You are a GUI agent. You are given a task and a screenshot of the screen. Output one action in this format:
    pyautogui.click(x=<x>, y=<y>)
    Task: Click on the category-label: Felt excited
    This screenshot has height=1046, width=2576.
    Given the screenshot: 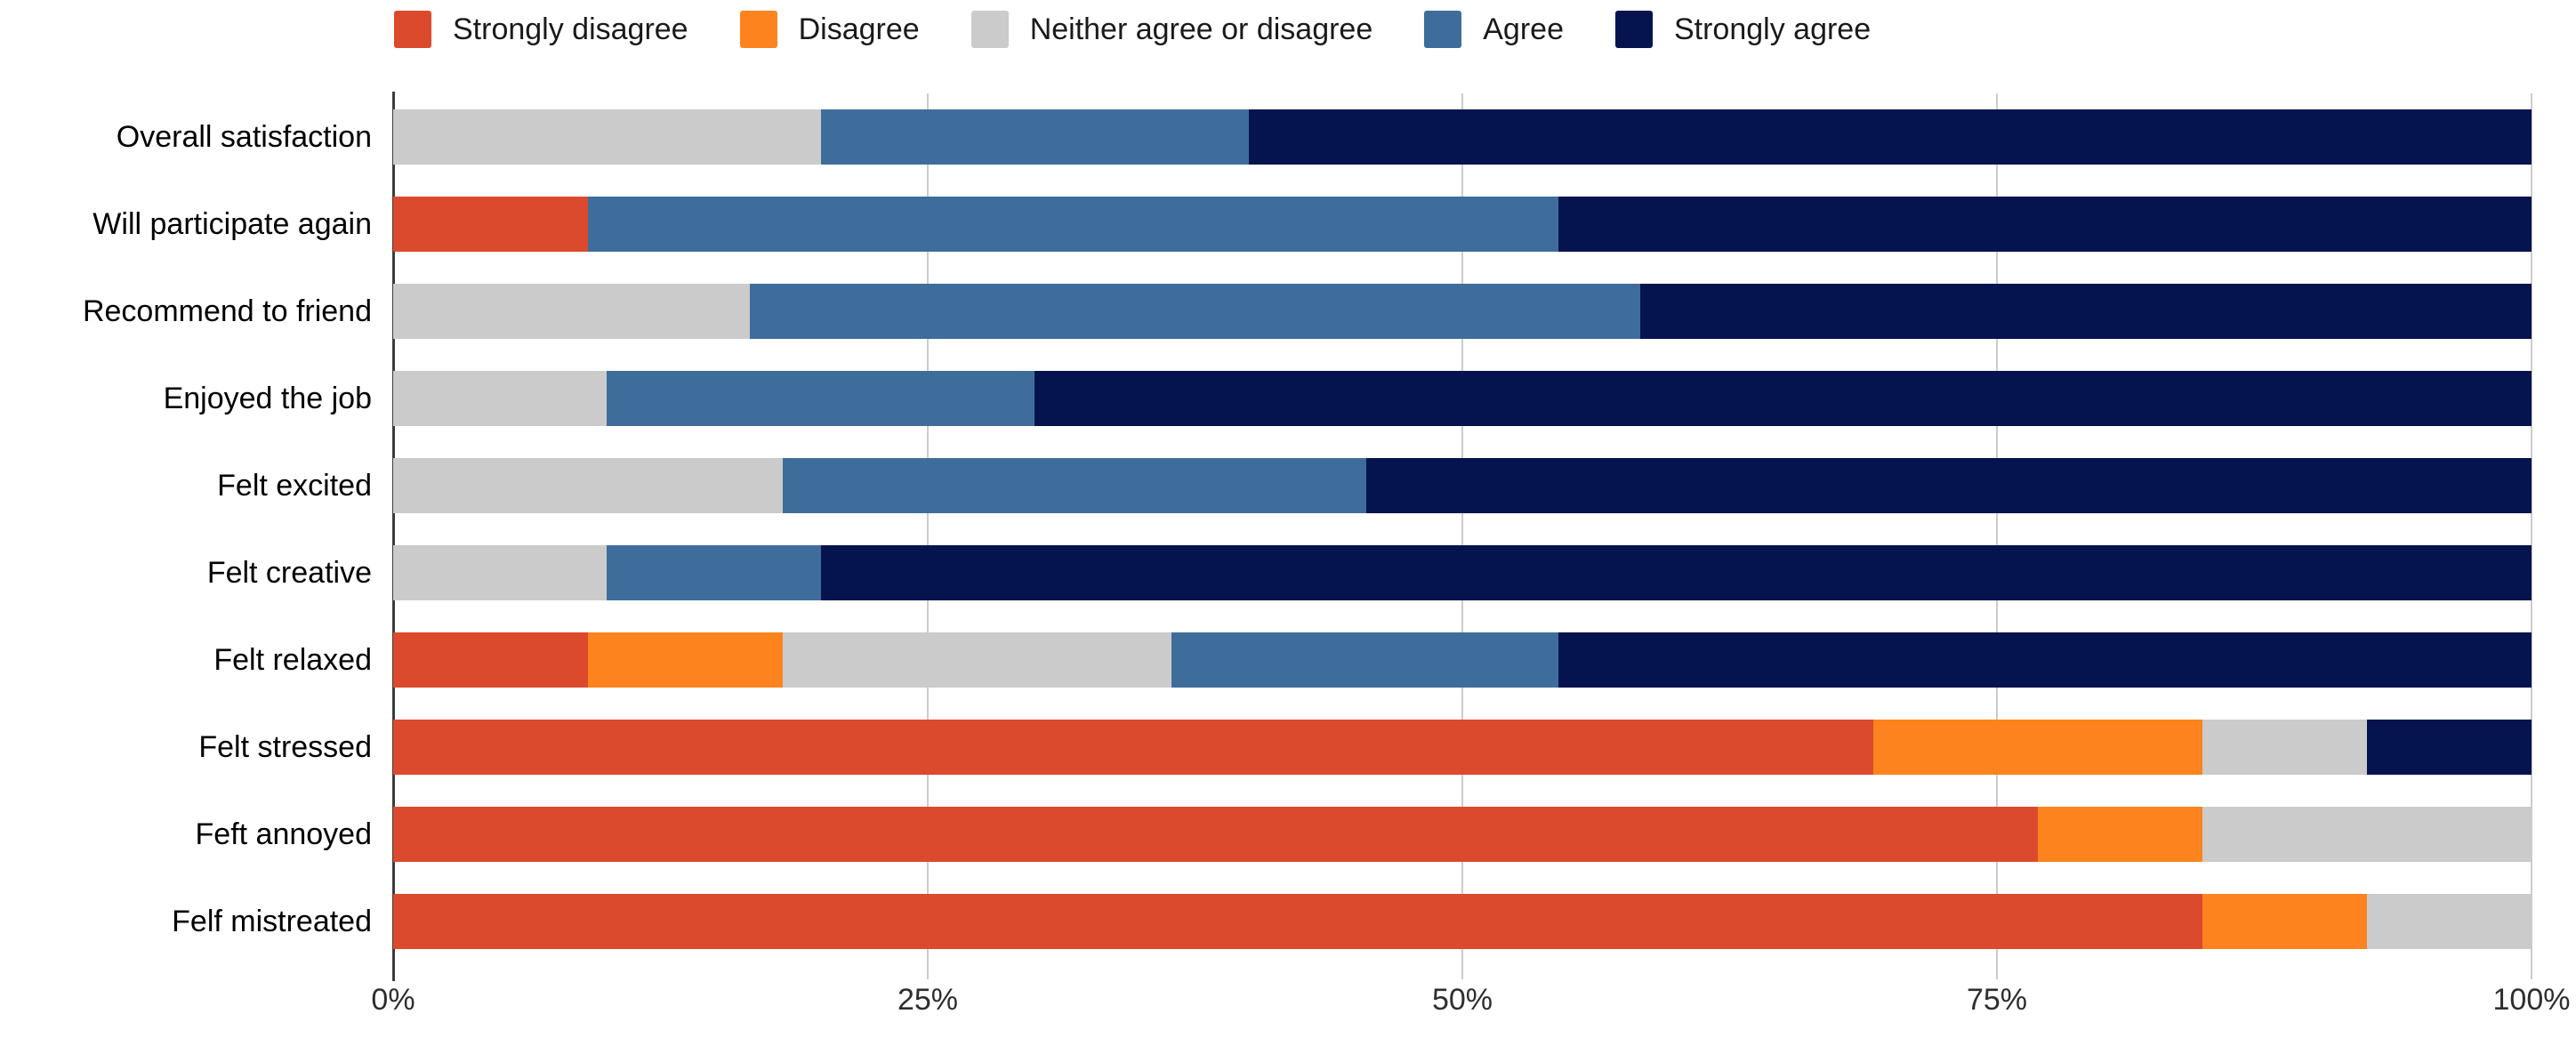 What is the action you would take?
    pyautogui.click(x=294, y=486)
    